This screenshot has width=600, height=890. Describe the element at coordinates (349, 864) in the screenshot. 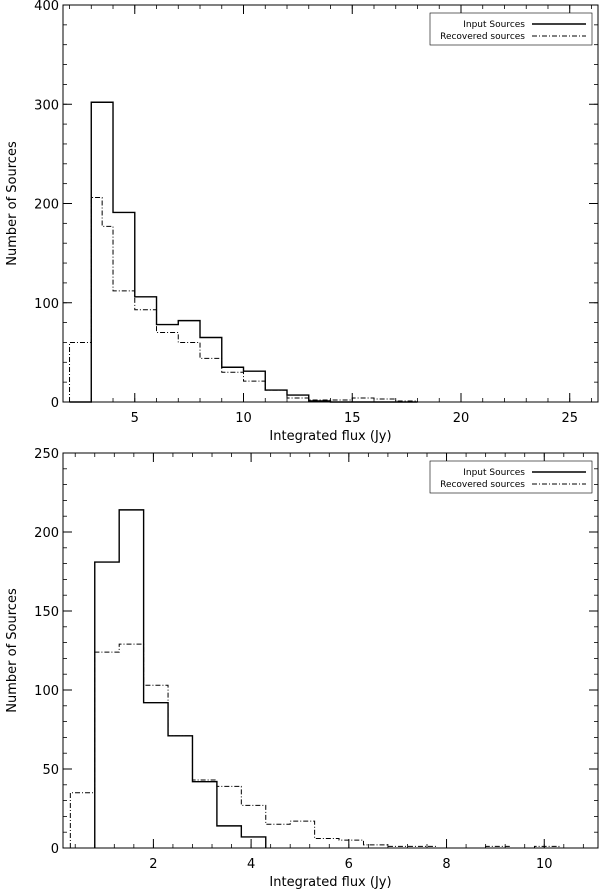

I see `x-tick-label: 6` at that location.